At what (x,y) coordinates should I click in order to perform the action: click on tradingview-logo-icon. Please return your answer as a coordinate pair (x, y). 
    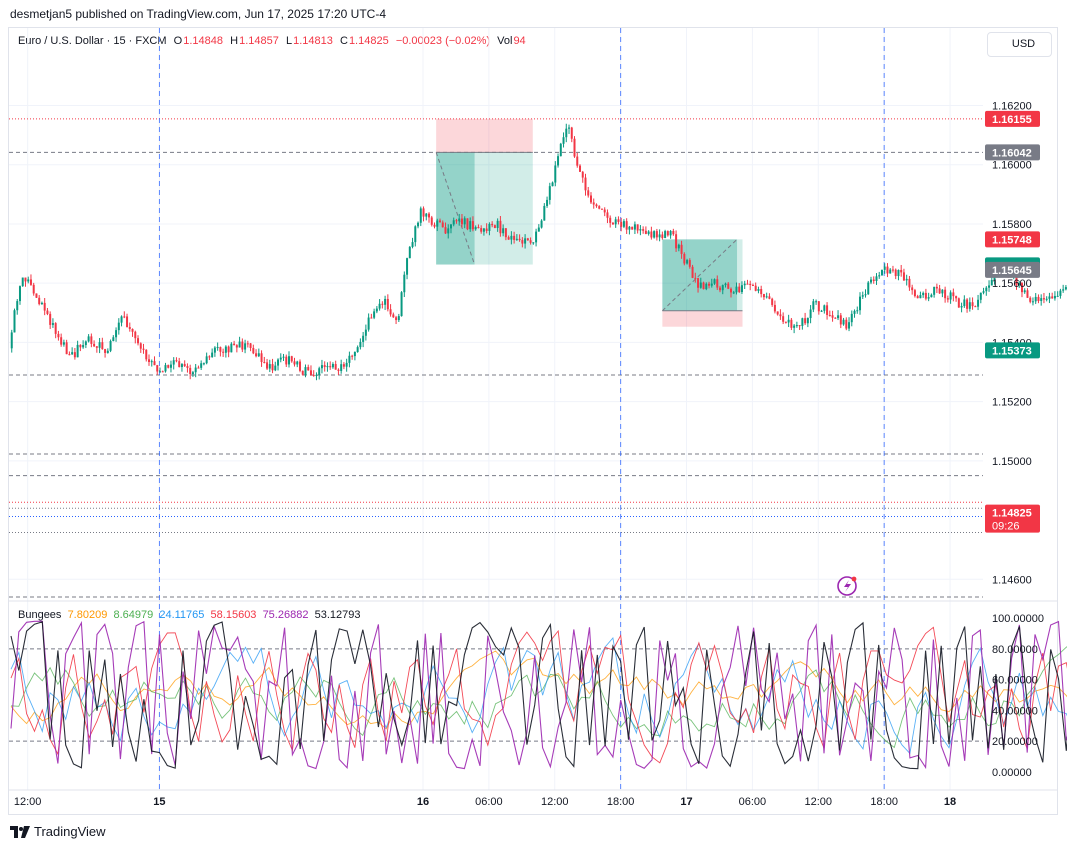
    Looking at the image, I should click on (20, 831).